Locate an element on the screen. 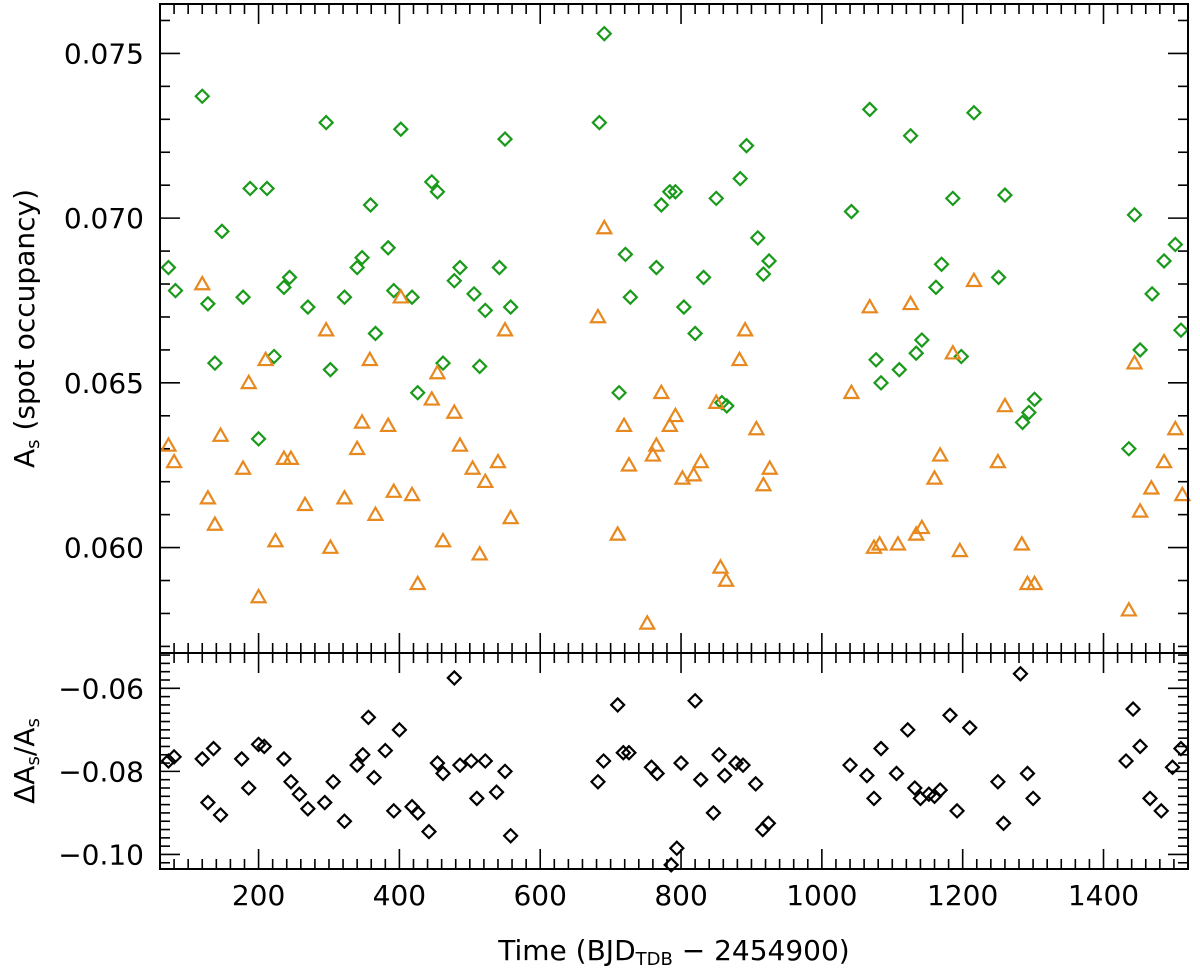  y2-title-main: ΔA is located at coordinates (24, 785).